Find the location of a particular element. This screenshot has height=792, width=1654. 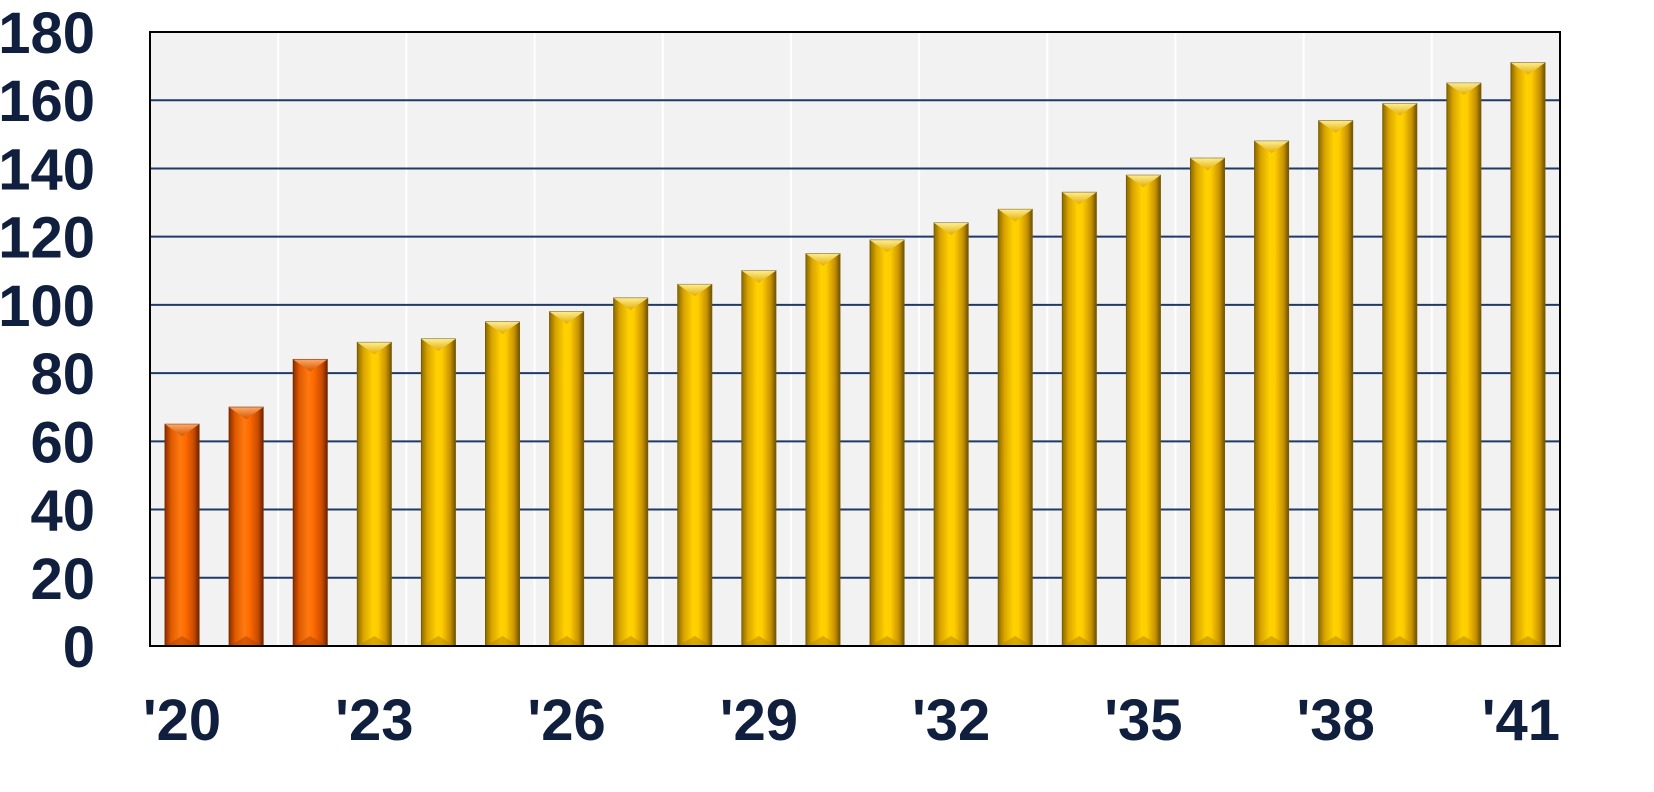

bar-2028 is located at coordinates (695, 465).